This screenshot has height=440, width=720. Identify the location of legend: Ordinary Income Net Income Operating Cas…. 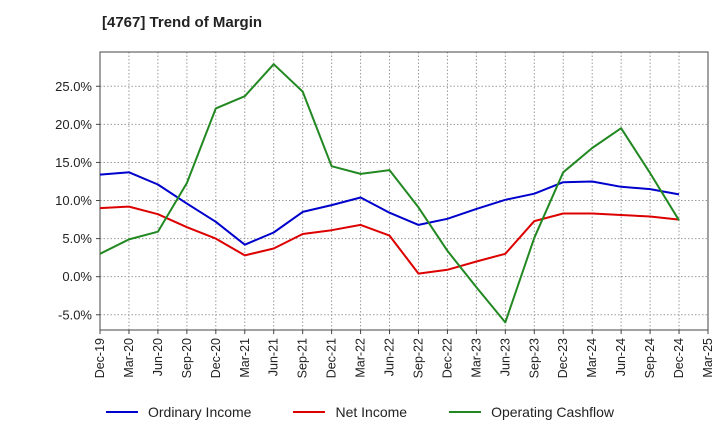
(360, 412).